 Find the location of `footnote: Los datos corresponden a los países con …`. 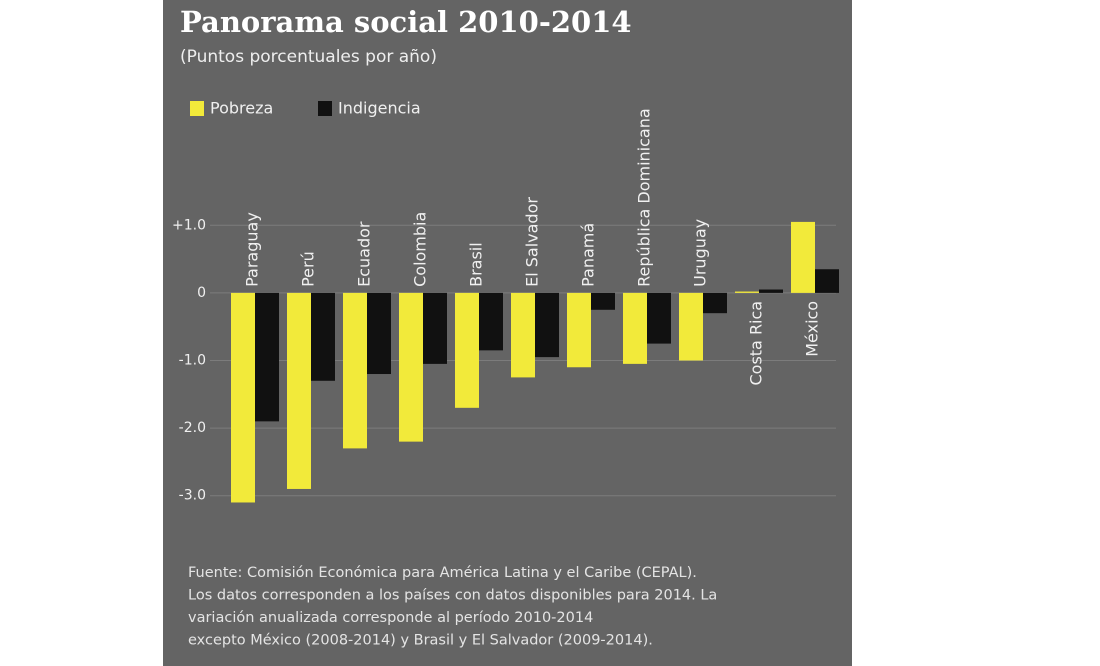

footnote: Los datos corresponden a los países con … is located at coordinates (452, 596).